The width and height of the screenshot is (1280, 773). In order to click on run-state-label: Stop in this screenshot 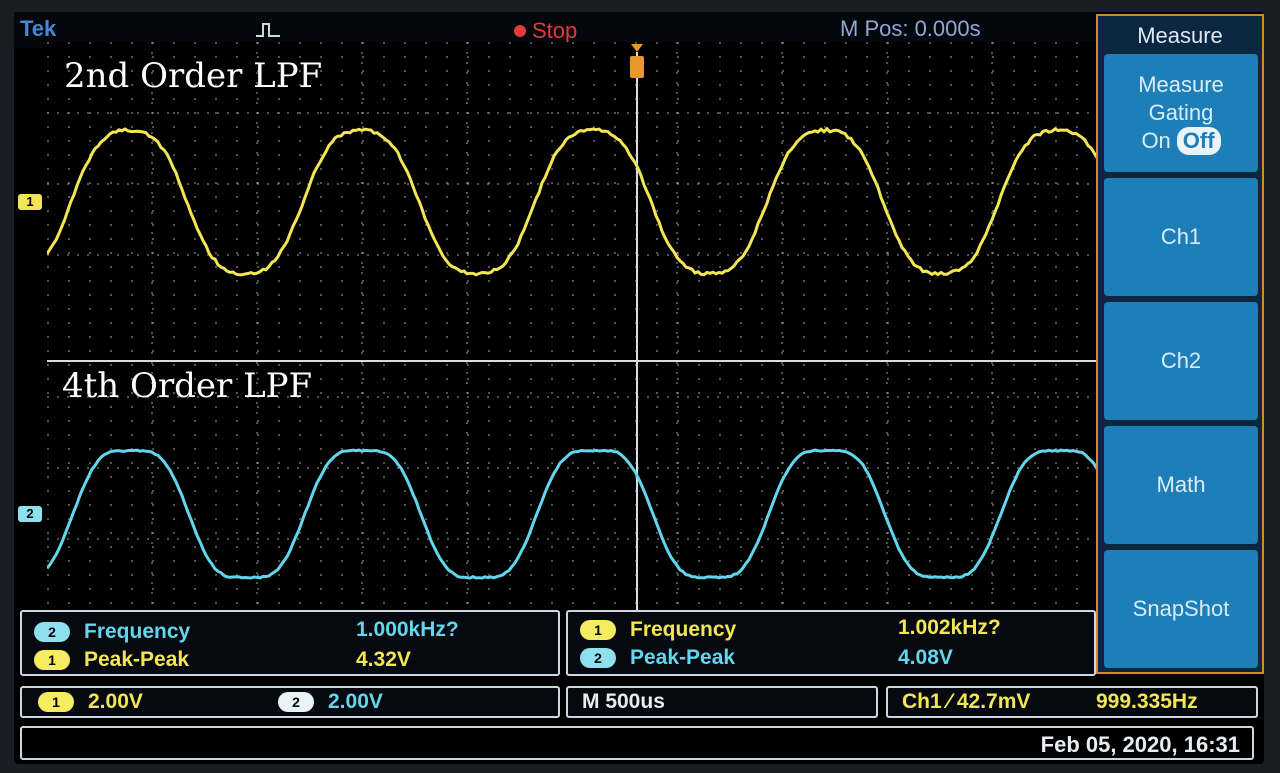, I will do `click(554, 31)`.